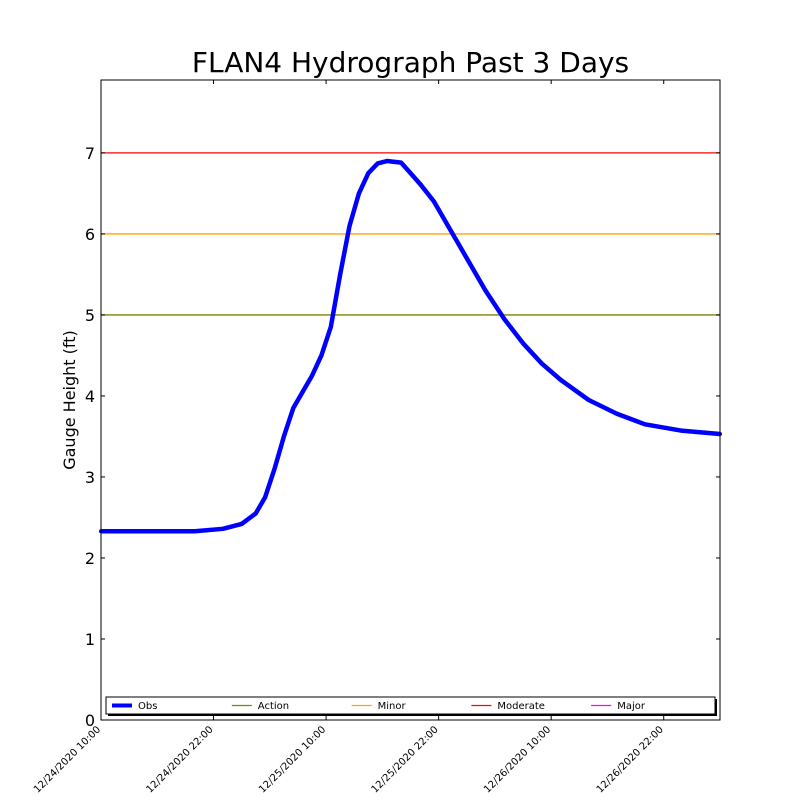 Image resolution: width=800 pixels, height=800 pixels. Describe the element at coordinates (90, 234) in the screenshot. I see `y-tick-label: 6` at that location.